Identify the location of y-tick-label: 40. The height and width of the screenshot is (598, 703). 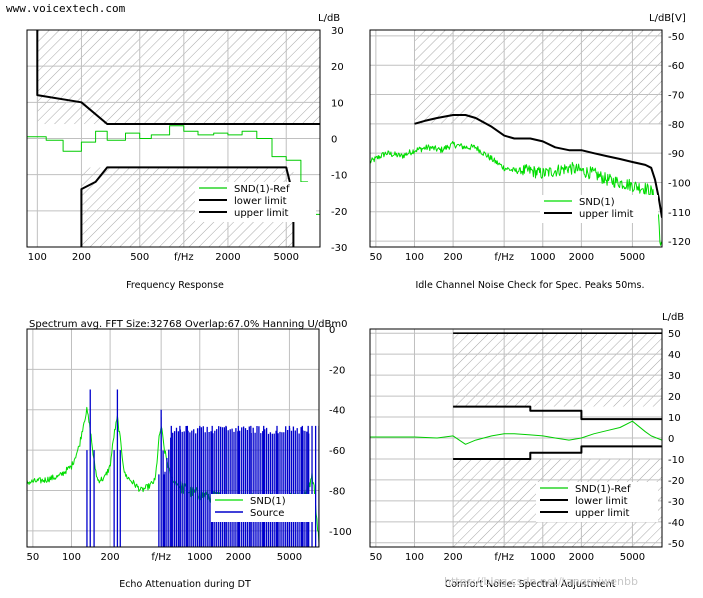
(674, 355).